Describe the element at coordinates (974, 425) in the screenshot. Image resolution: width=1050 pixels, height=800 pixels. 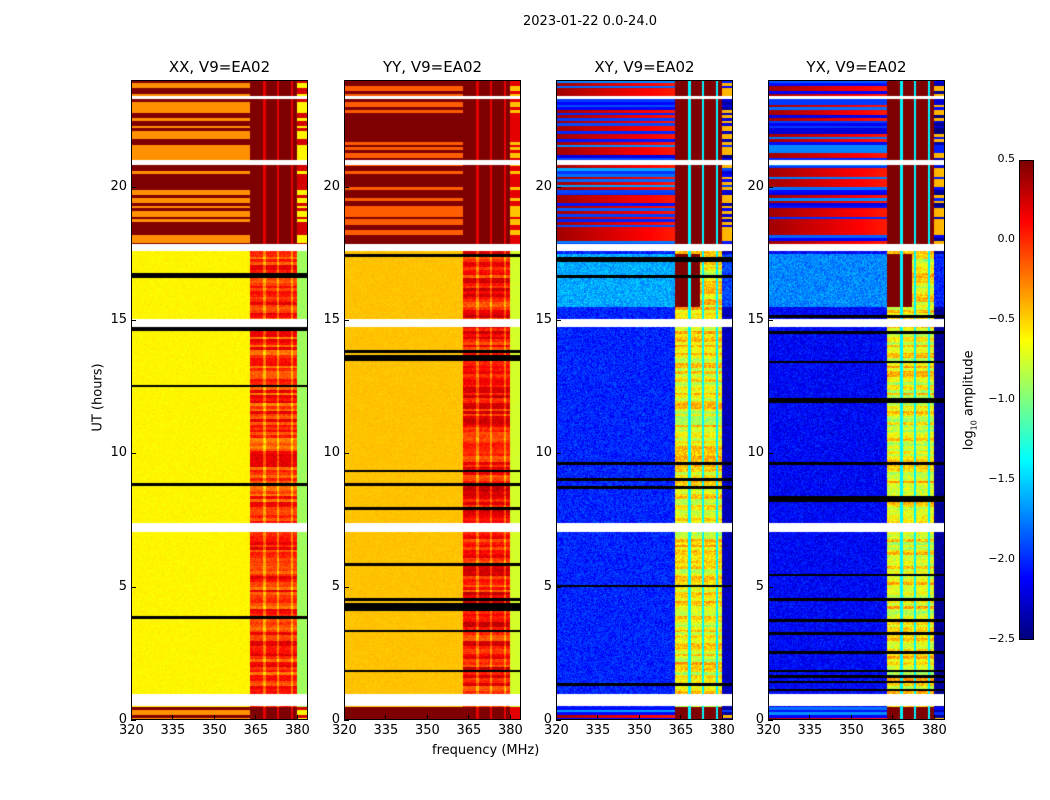
I see `colorbar-label-sub: 10` at that location.